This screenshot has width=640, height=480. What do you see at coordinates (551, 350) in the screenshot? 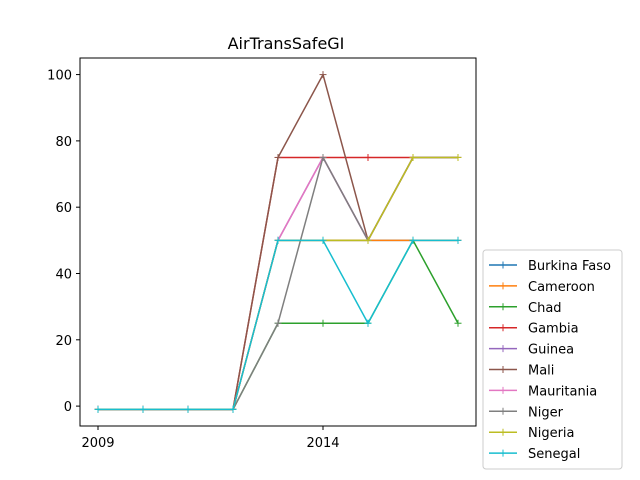
I see `legend-label: Guinea` at bounding box center [551, 350].